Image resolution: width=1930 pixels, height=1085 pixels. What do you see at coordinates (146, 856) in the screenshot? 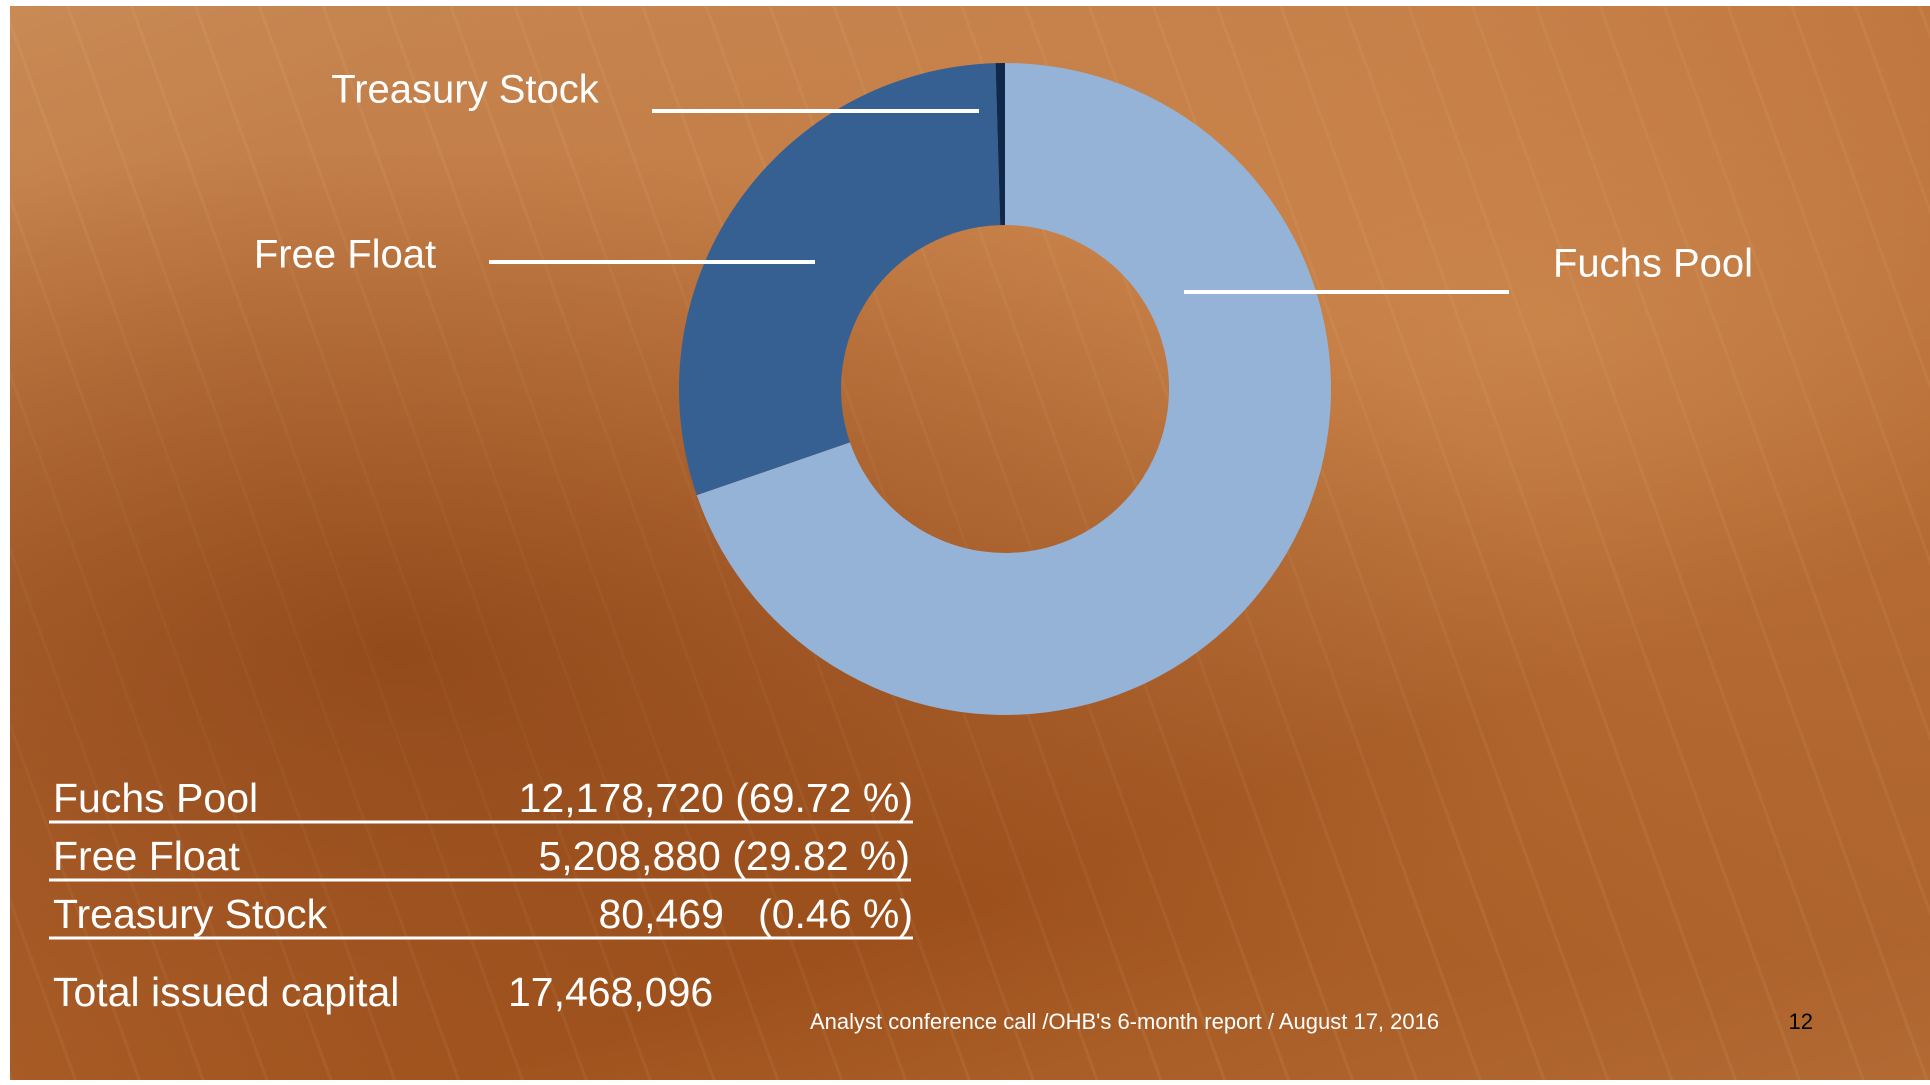
I see `row-name: Free Float` at bounding box center [146, 856].